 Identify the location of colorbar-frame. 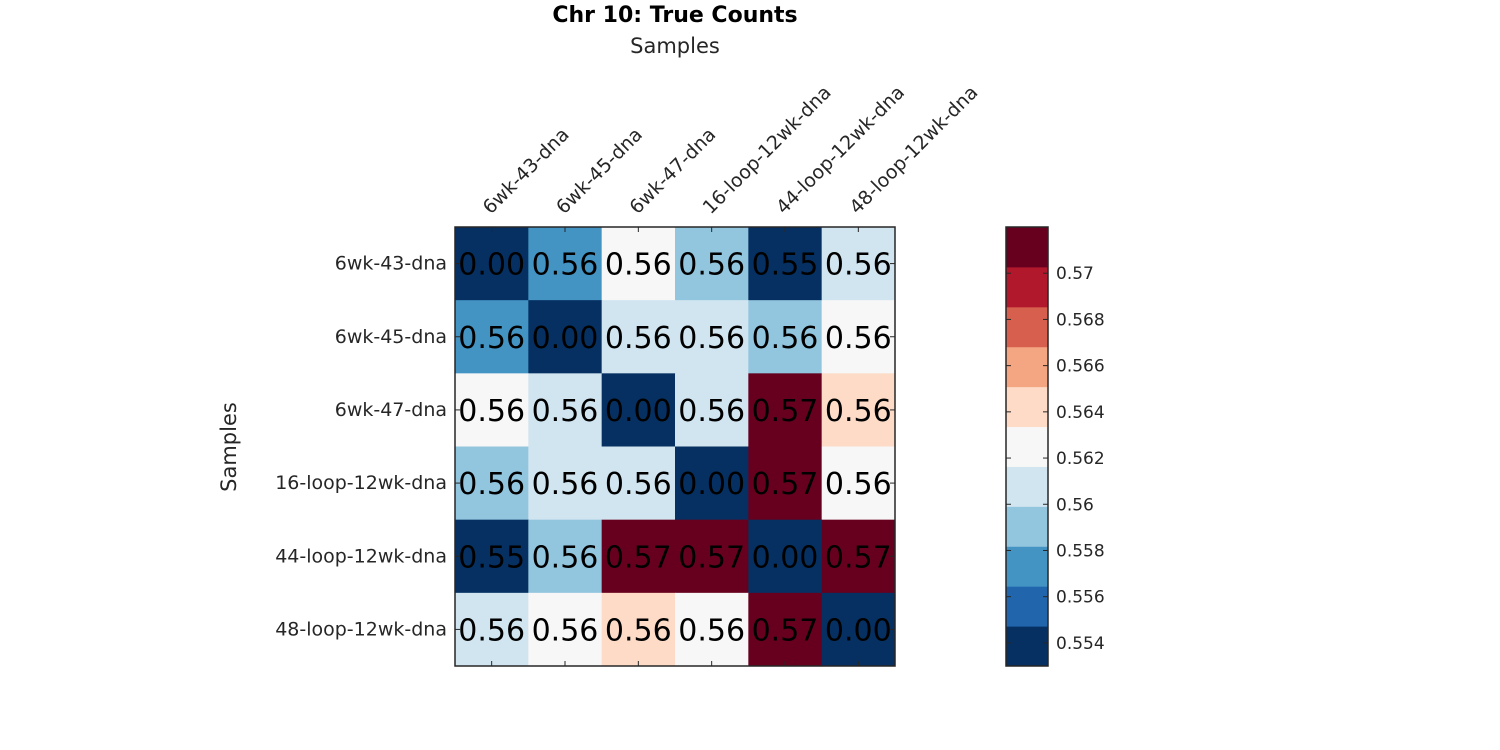
(1027, 446).